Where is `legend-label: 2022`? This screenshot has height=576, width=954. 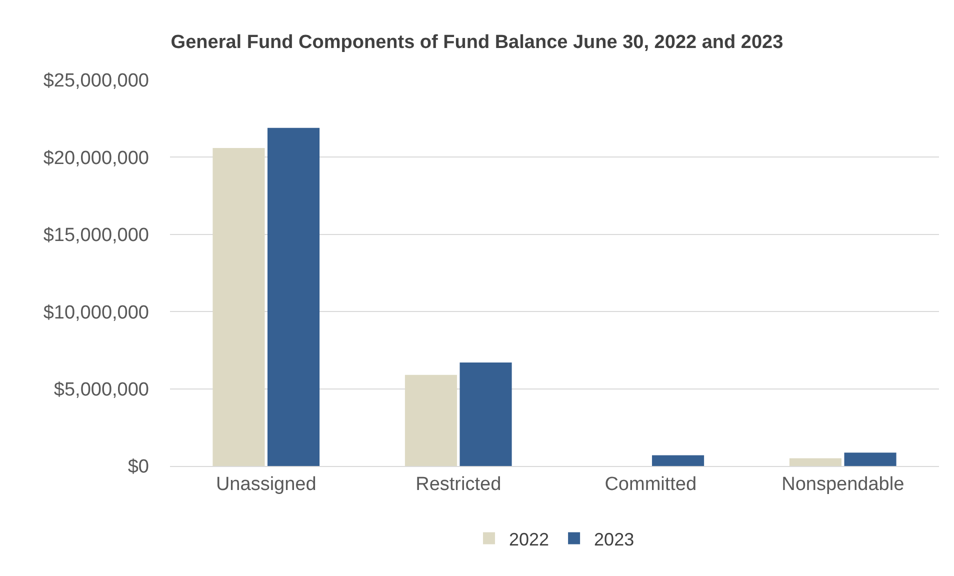 legend-label: 2022 is located at coordinates (529, 539).